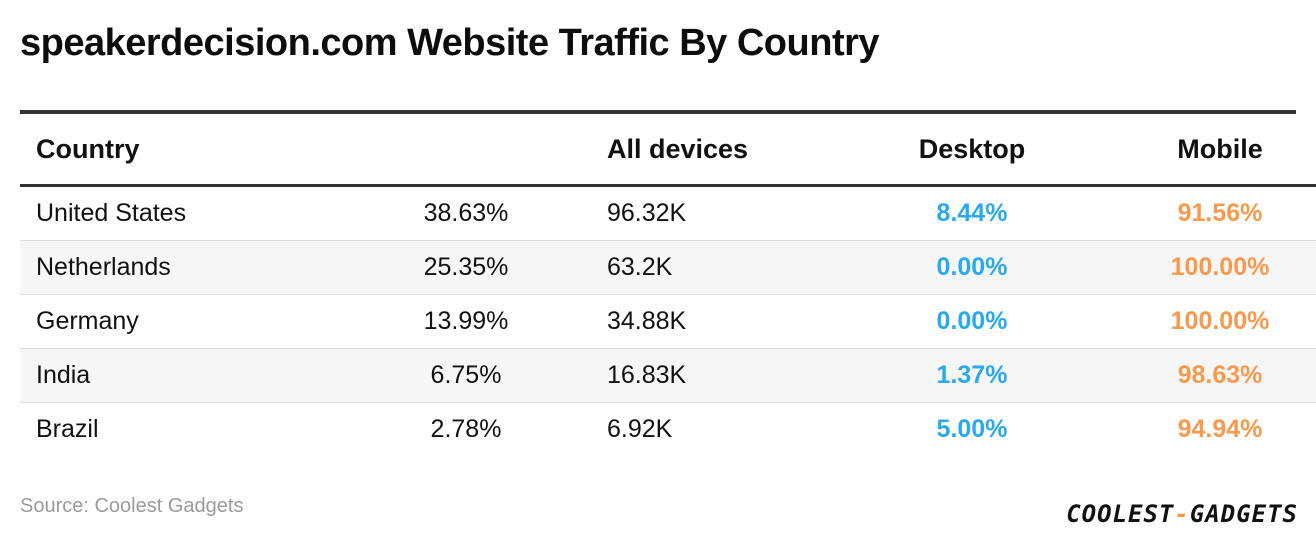  Describe the element at coordinates (466, 375) in the screenshot. I see `cell-share: 6.75%` at that location.